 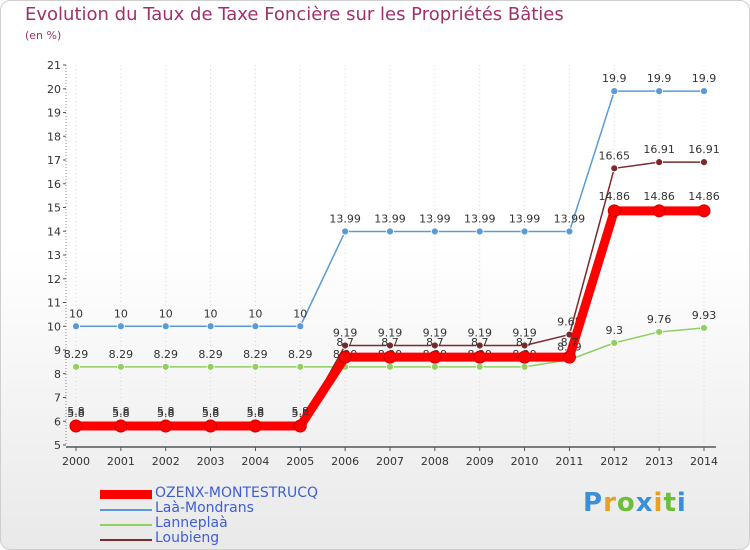 What do you see at coordinates (345, 461) in the screenshot?
I see `x-tick-label: 2006` at bounding box center [345, 461].